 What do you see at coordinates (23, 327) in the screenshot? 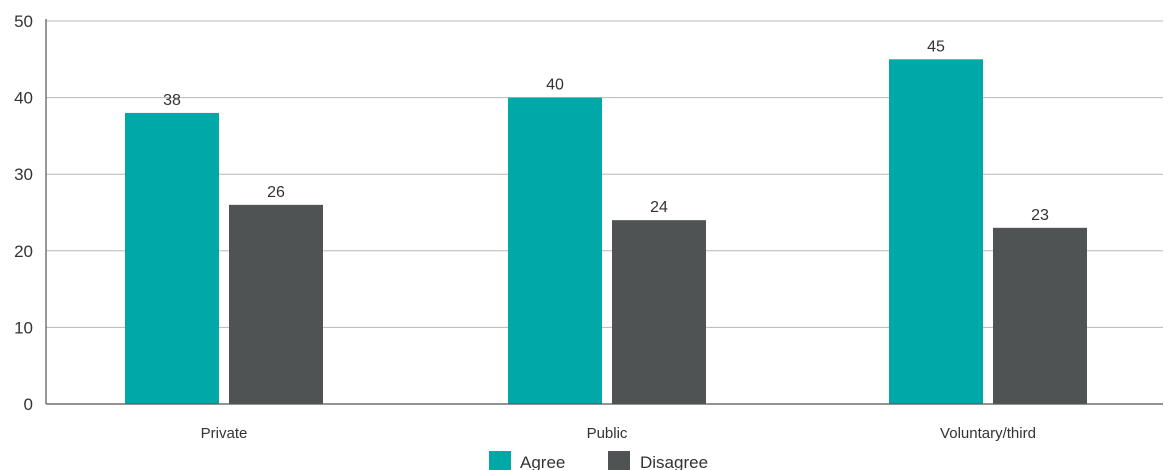
I see `y-tick-label: 10` at bounding box center [23, 327].